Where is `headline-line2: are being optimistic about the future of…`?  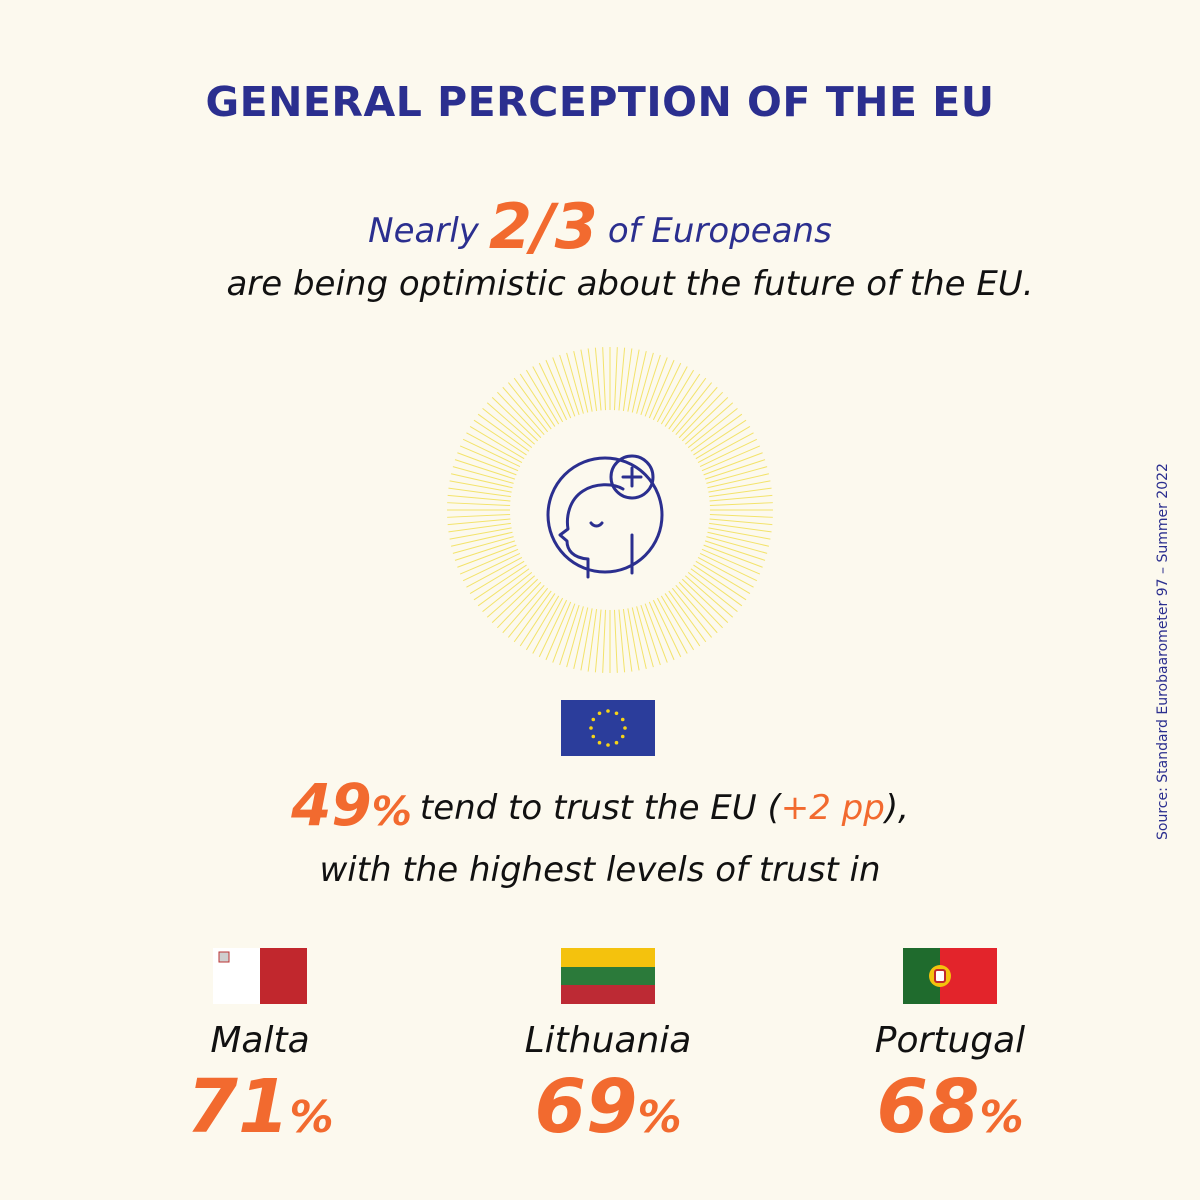
headline-line2: are being optimistic about the future of… is located at coordinates (630, 284).